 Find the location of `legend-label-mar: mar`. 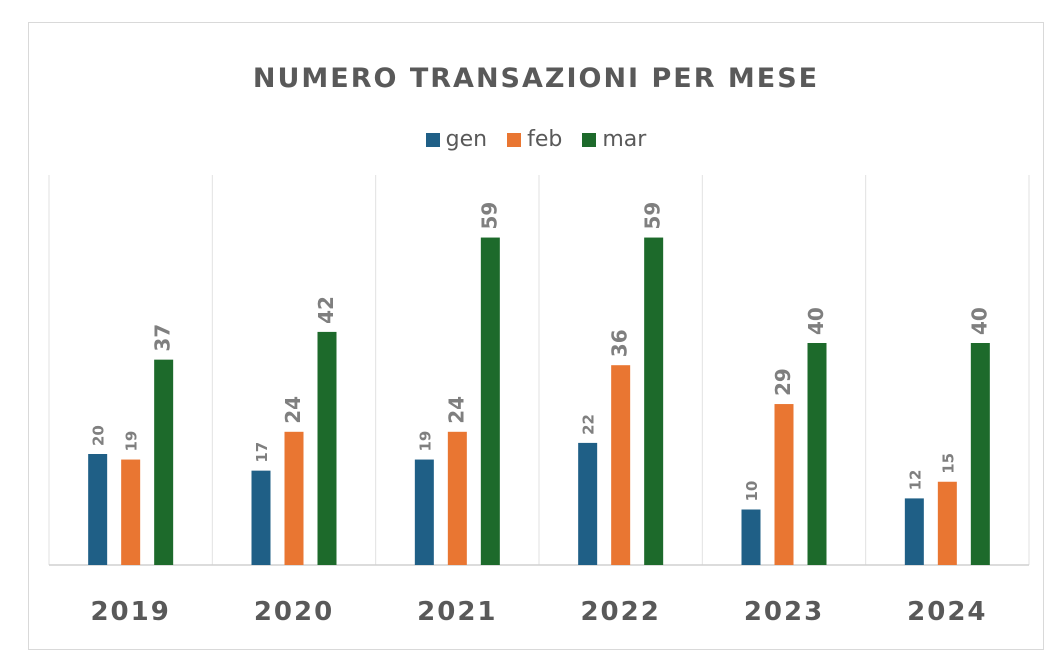

legend-label-mar: mar is located at coordinates (624, 139).